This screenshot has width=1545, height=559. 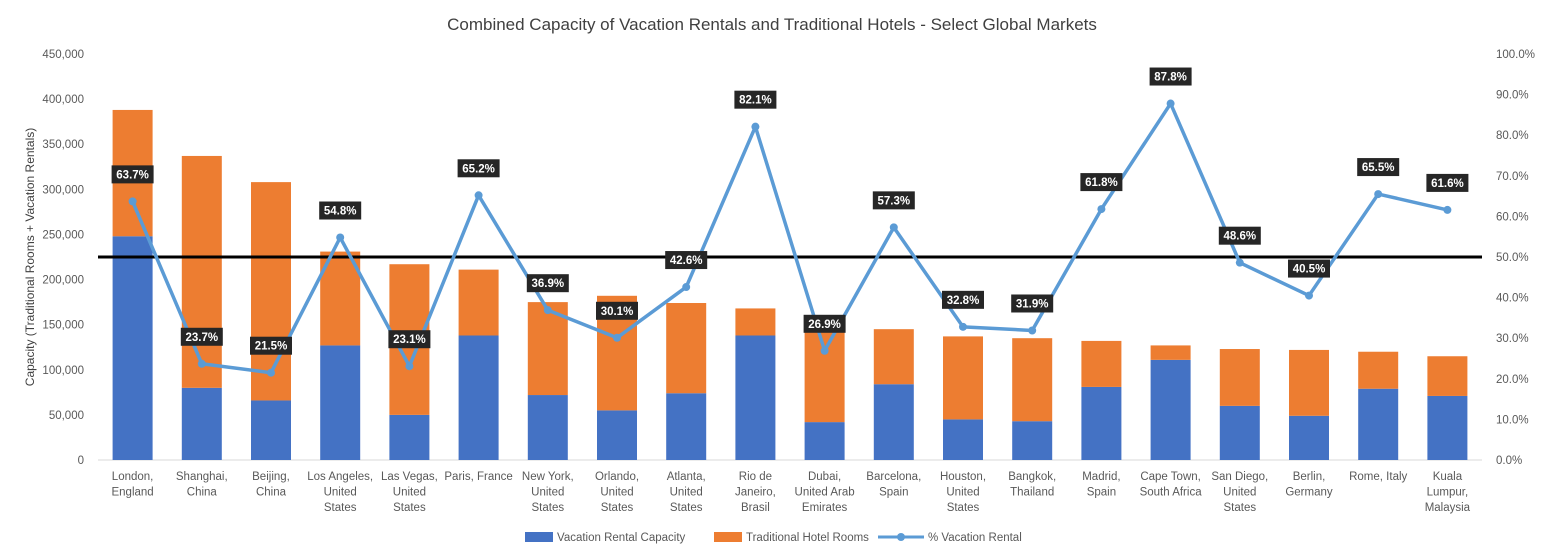 I want to click on legend-label: Traditional Hotel Rooms, so click(x=807, y=538).